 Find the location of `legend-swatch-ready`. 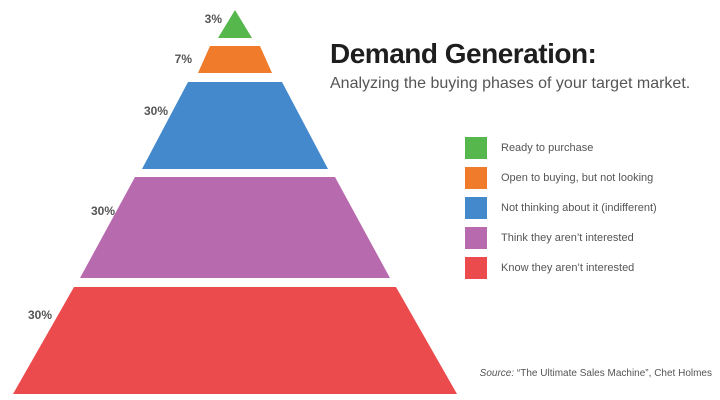

legend-swatch-ready is located at coordinates (476, 148).